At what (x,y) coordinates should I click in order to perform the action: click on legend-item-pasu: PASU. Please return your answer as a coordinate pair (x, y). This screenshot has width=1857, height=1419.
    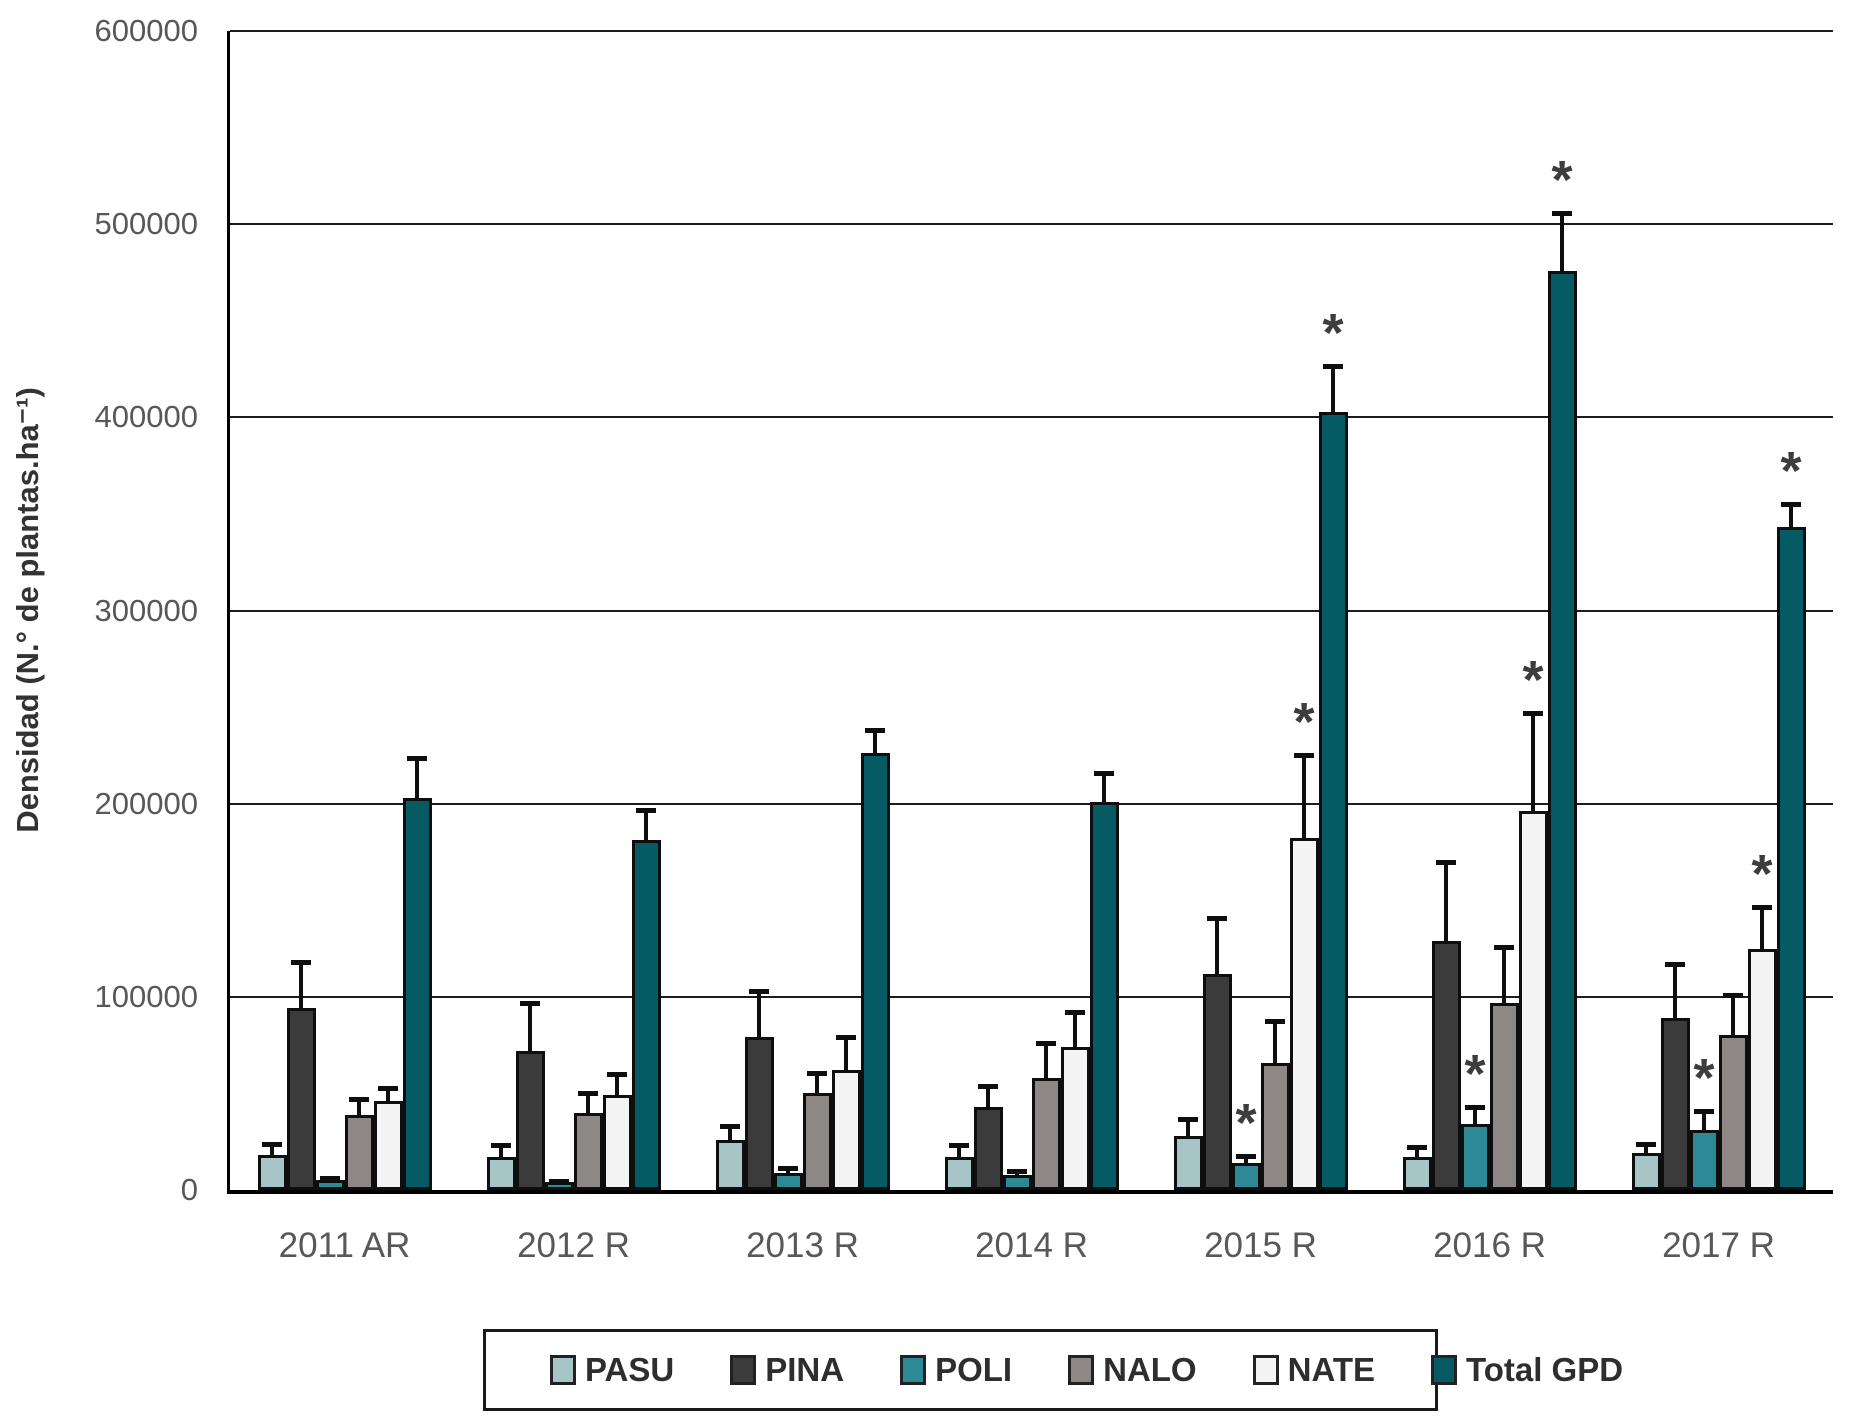
    Looking at the image, I should click on (612, 1370).